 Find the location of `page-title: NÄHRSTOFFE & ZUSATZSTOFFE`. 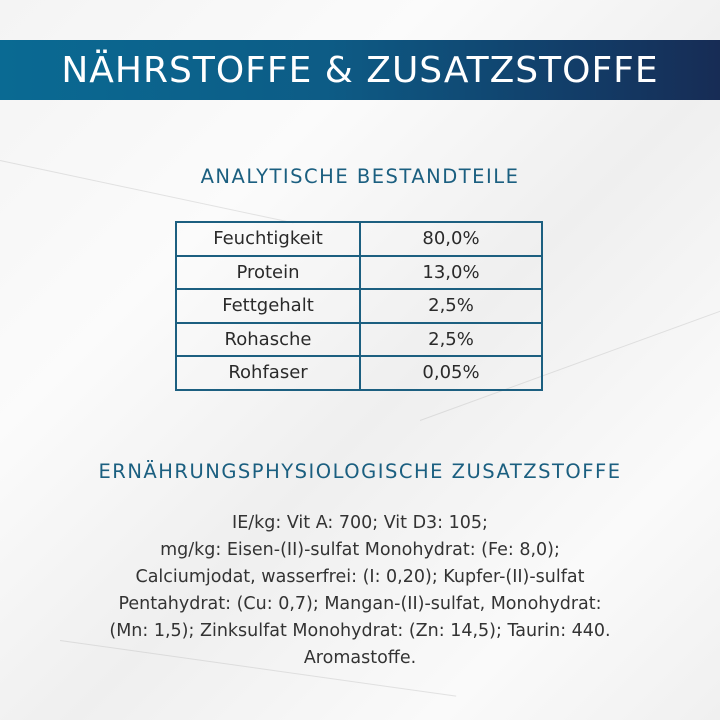

page-title: NÄHRSTOFFE & ZUSATZSTOFFE is located at coordinates (360, 70).